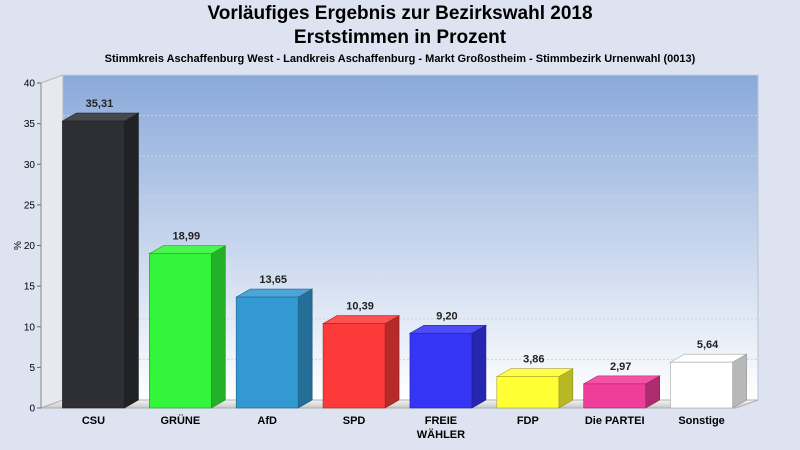 The image size is (800, 450). I want to click on bar-fdp, so click(534, 388).